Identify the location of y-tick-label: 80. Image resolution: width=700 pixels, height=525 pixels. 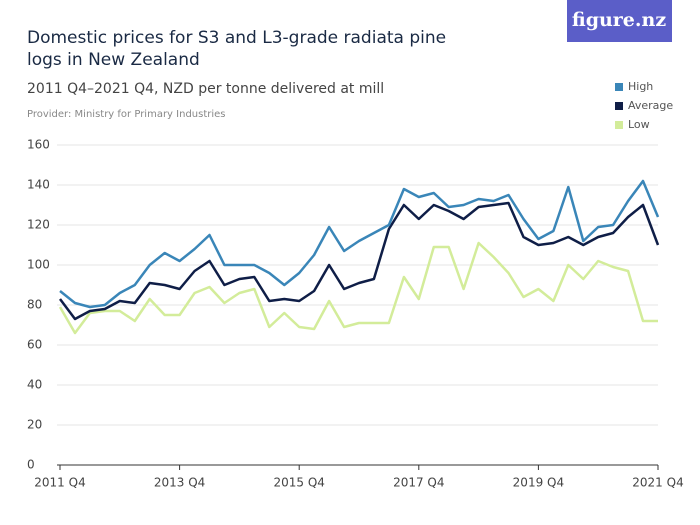
(34, 305).